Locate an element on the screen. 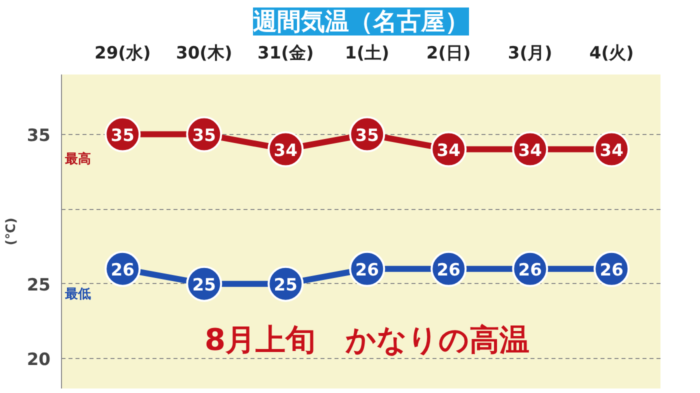  x-tick-label: 30(木) is located at coordinates (204, 54).